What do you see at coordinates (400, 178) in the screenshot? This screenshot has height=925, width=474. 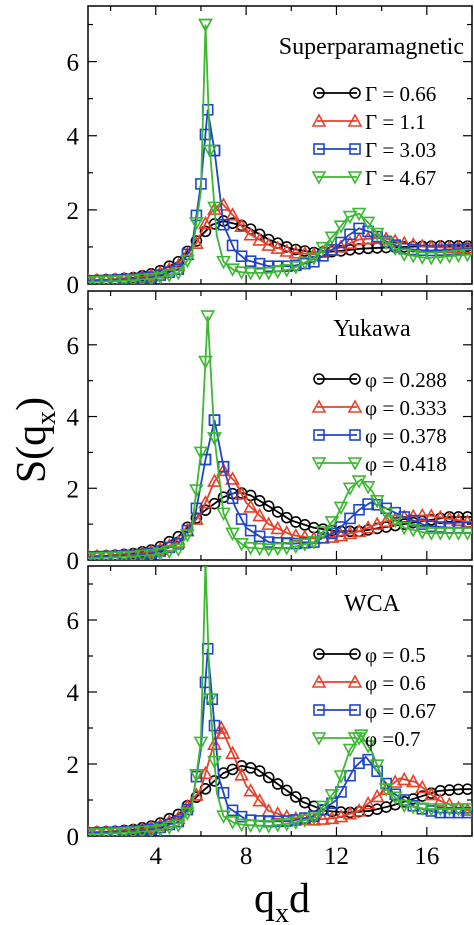 I see `legend-label: Γ = 4.67` at bounding box center [400, 178].